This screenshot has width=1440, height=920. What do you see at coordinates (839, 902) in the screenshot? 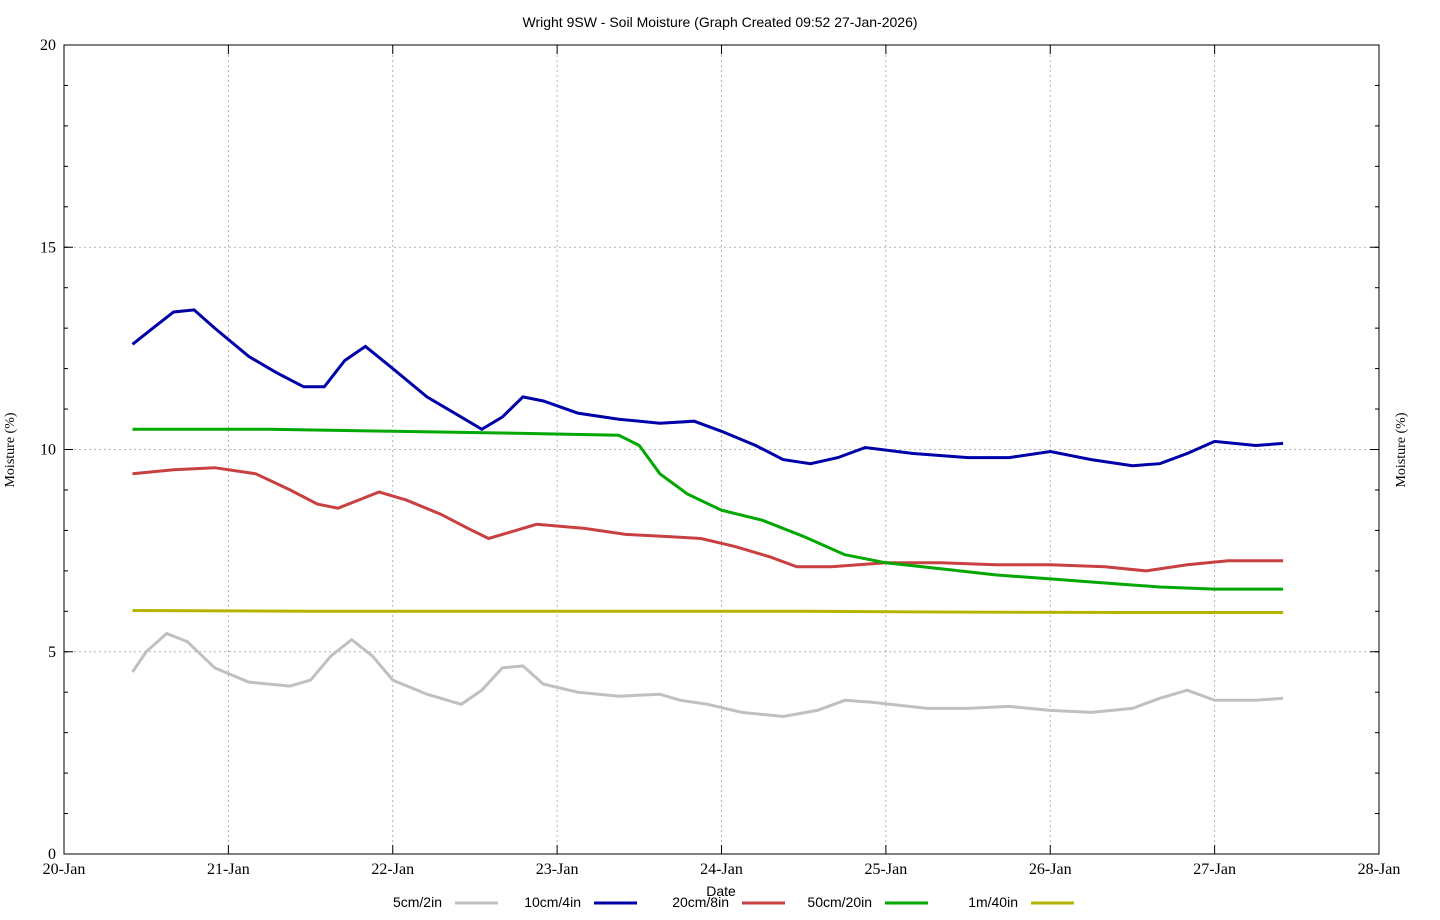
I see `legend-label: 50cm/20in` at bounding box center [839, 902].